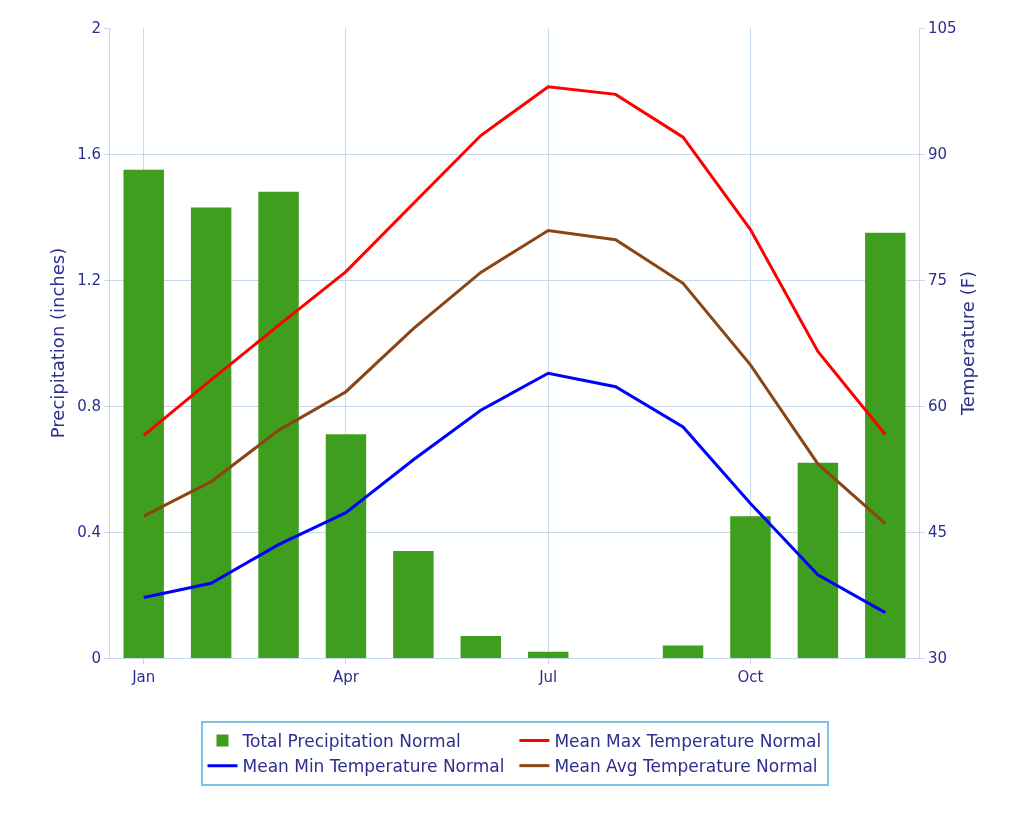  What do you see at coordinates (967, 343) in the screenshot?
I see `y2-axis-title: Temperature (F)` at bounding box center [967, 343].